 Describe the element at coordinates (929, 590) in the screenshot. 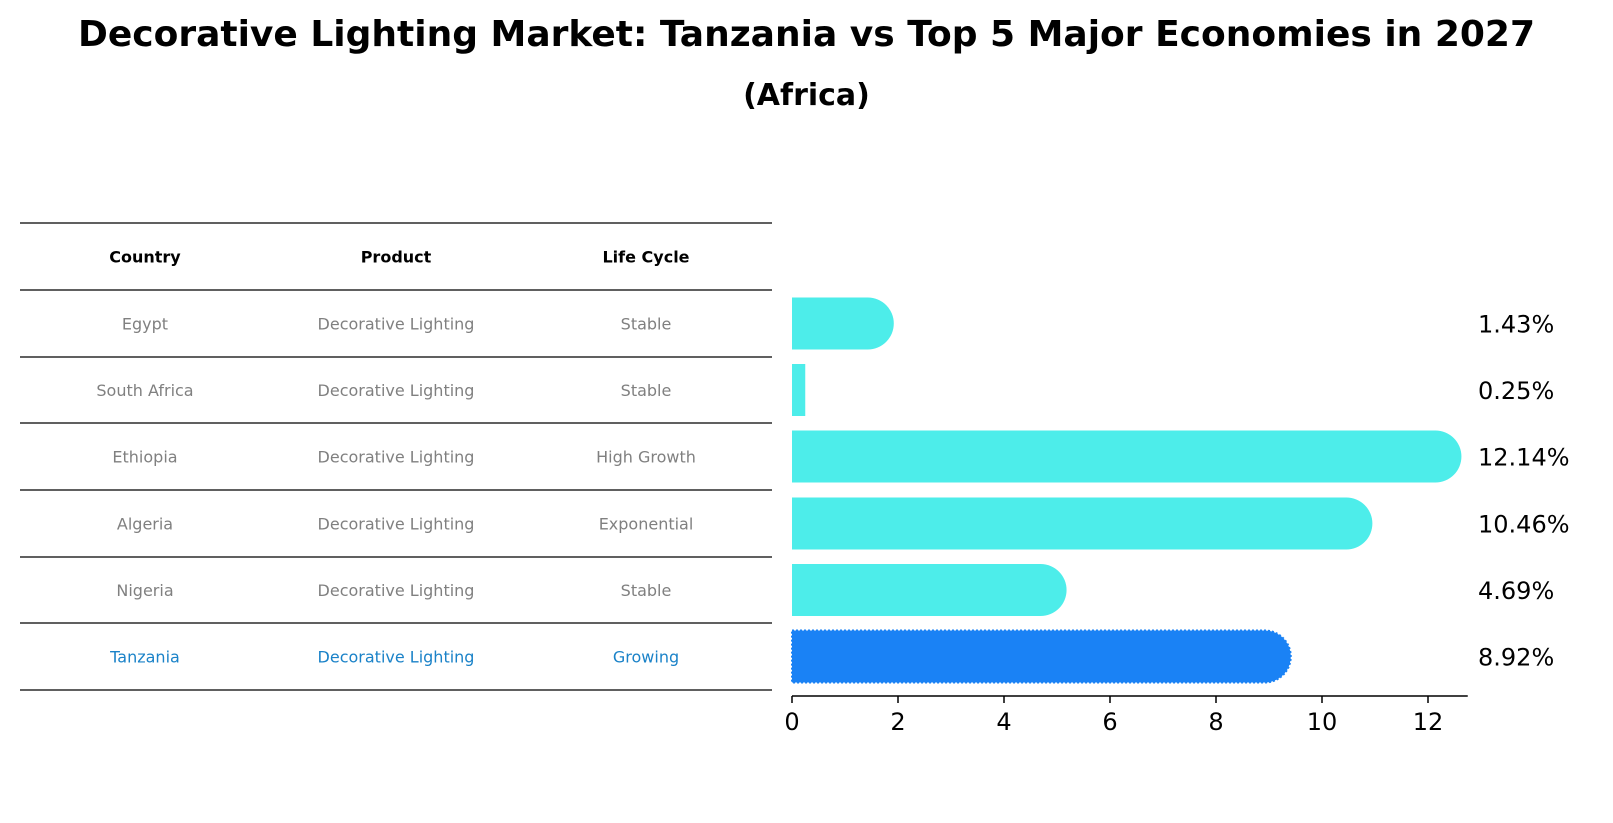

I see `bar-nigeria` at that location.